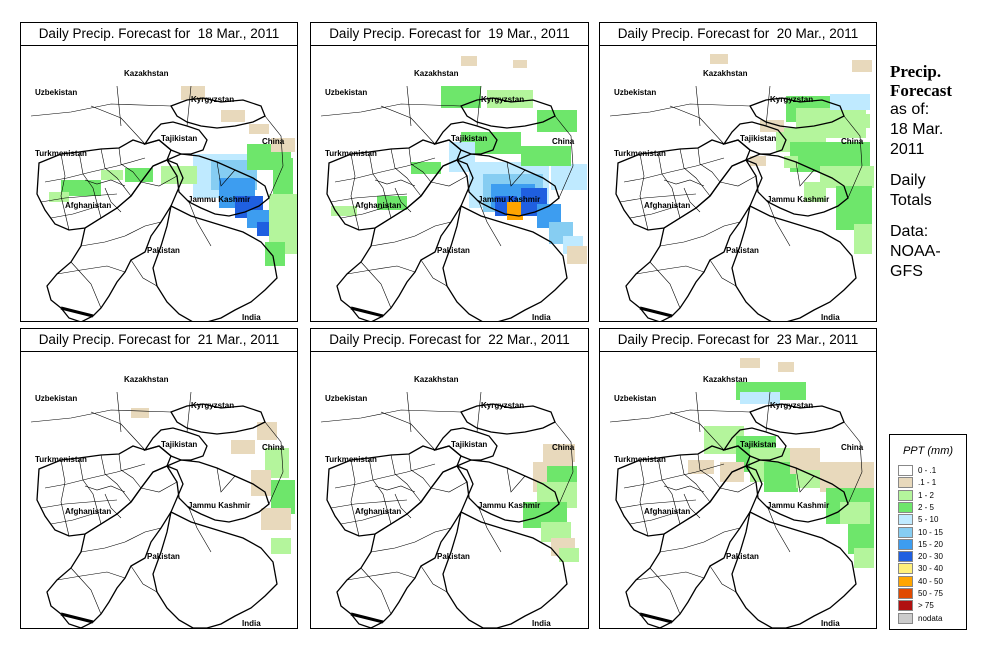 The width and height of the screenshot is (983, 649). Describe the element at coordinates (927, 483) in the screenshot. I see `legend-label: .1 - 1` at that location.